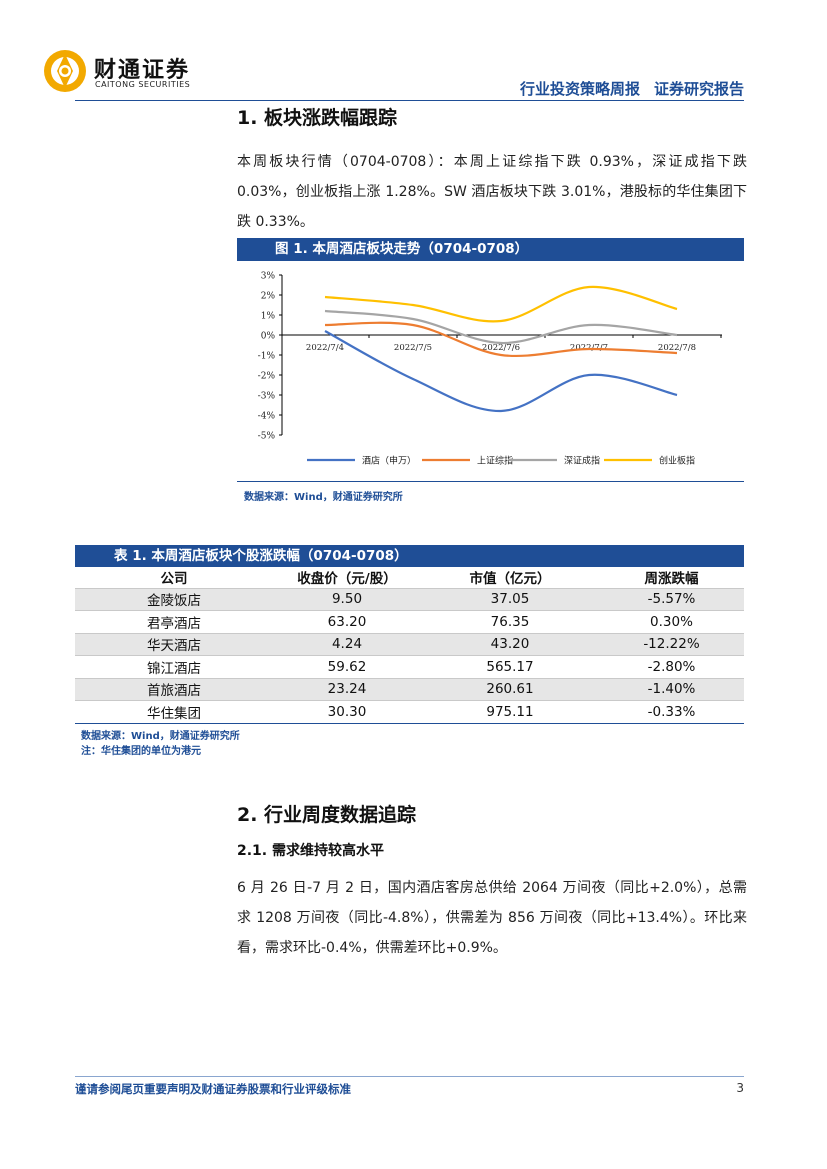 This screenshot has height=1169, width=827. I want to click on logo-english-name: CAITONG SECURITIES, so click(143, 84).